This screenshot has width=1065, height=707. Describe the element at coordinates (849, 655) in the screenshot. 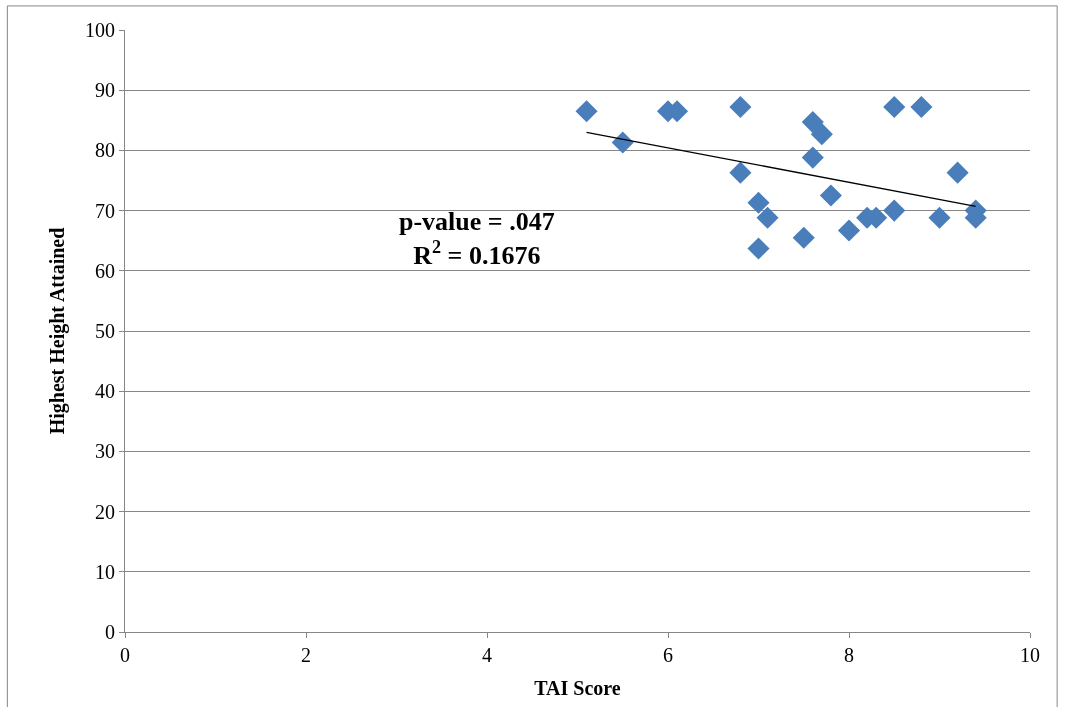

I see `x-tick-label: 8` at that location.